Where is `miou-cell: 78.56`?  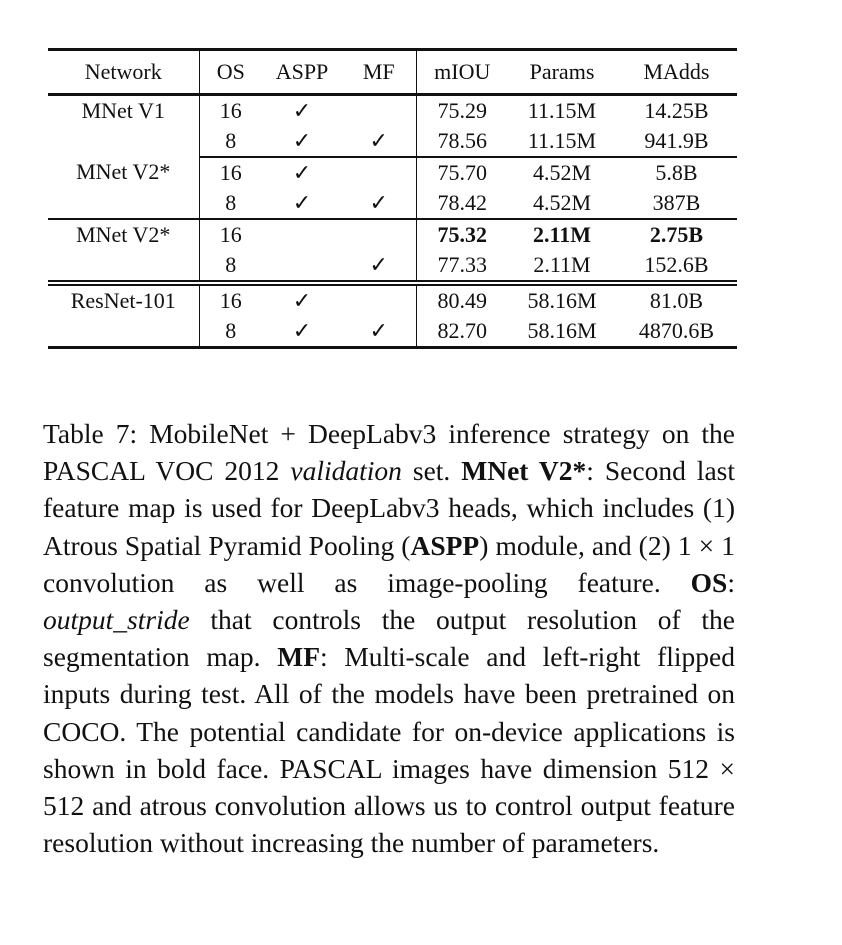
miou-cell: 78.56 is located at coordinates (461, 142).